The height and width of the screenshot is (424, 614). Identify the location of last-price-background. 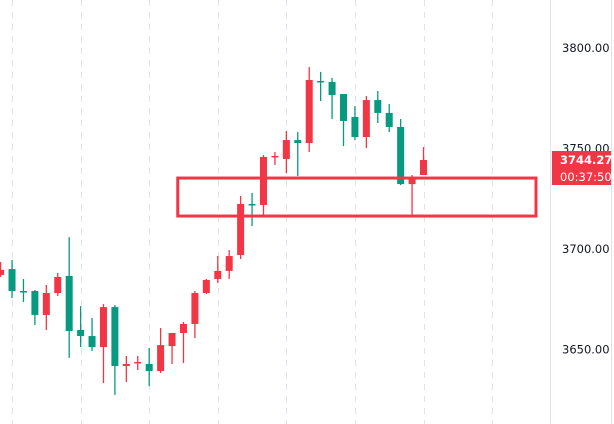
(581, 168).